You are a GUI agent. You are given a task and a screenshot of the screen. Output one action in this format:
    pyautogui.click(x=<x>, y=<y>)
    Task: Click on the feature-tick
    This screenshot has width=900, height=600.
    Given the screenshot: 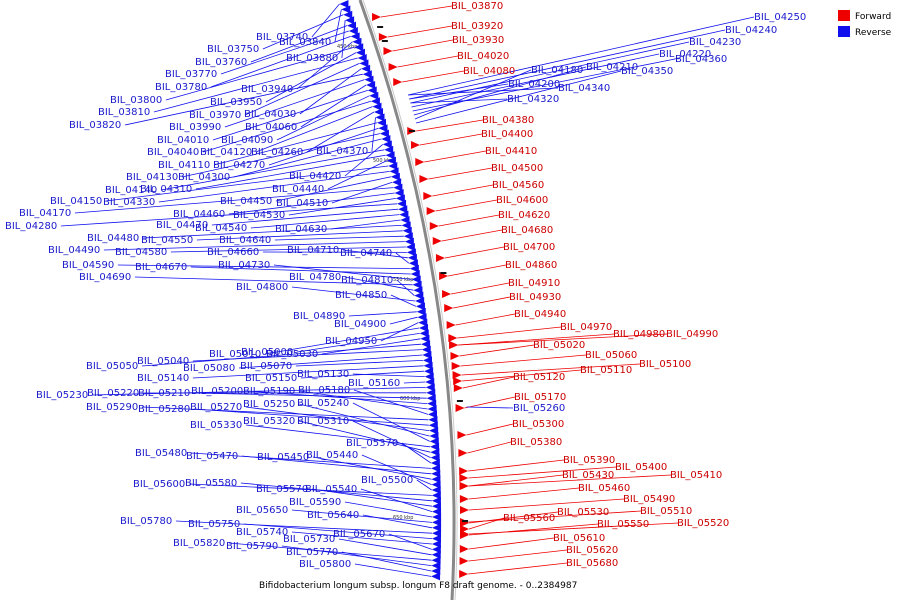 What is the action you would take?
    pyautogui.click(x=465, y=521)
    